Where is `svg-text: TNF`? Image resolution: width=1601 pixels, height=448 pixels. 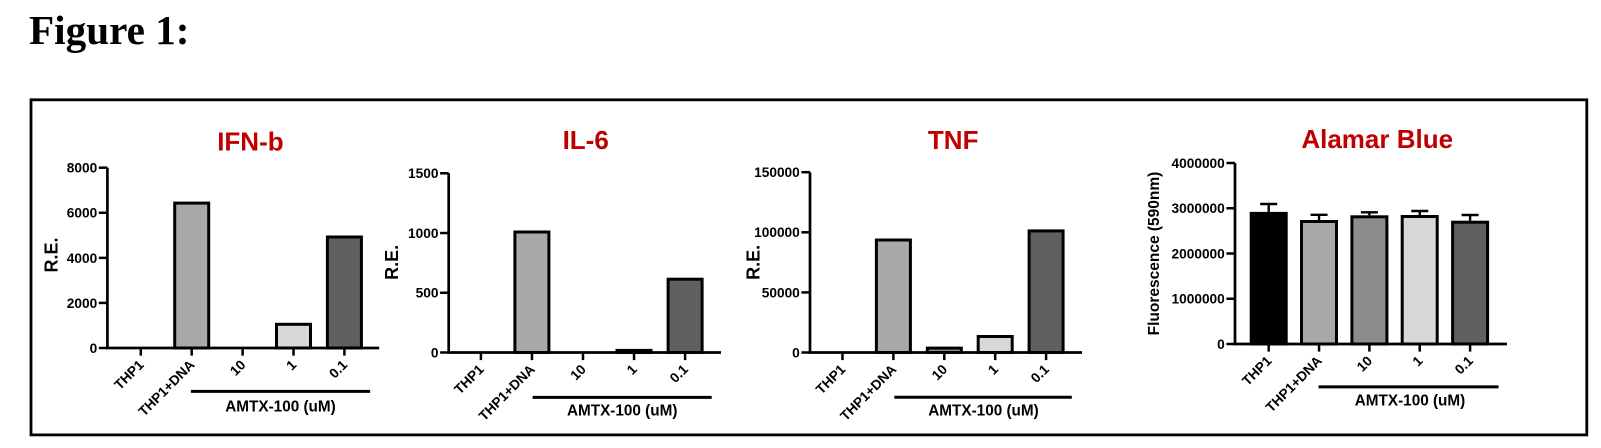
svg-text: TNF is located at coordinates (953, 140).